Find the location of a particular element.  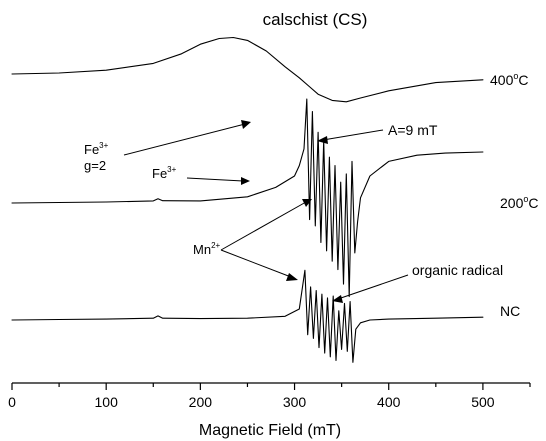

annotation-fe-200-main: Fe is located at coordinates (159, 173).